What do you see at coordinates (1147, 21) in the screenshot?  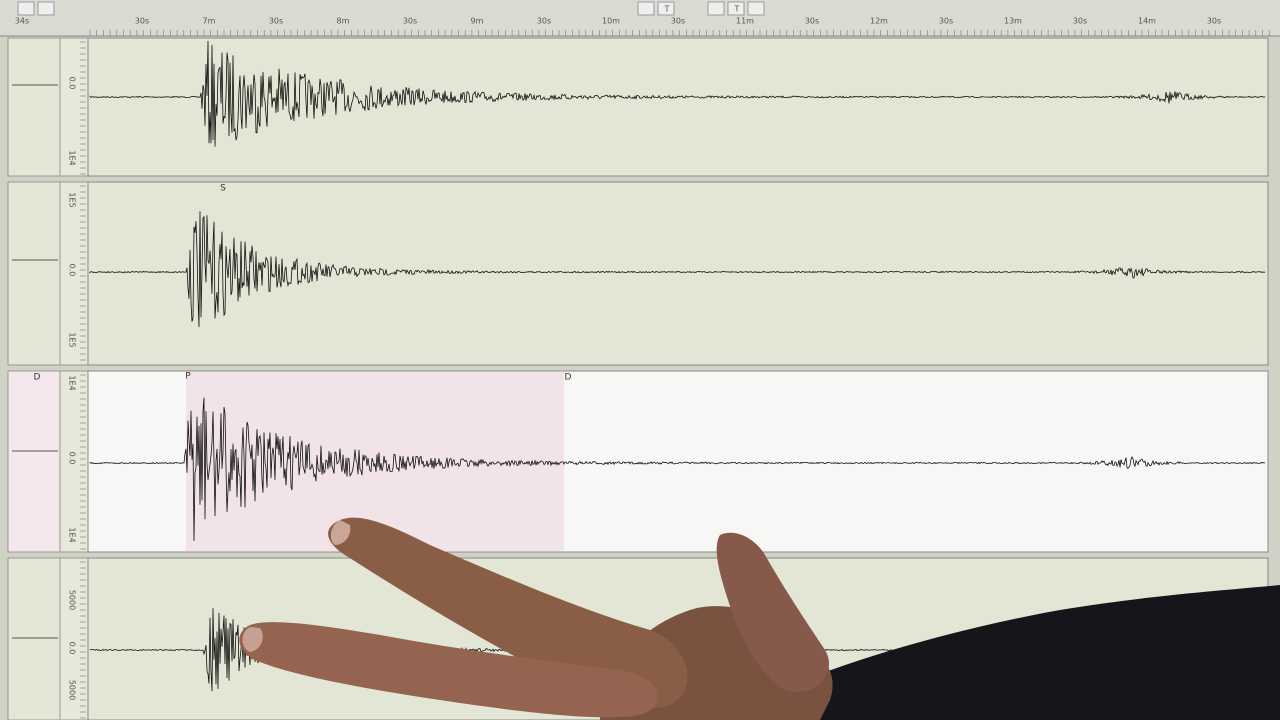 I see `time-label: 14m` at bounding box center [1147, 21].